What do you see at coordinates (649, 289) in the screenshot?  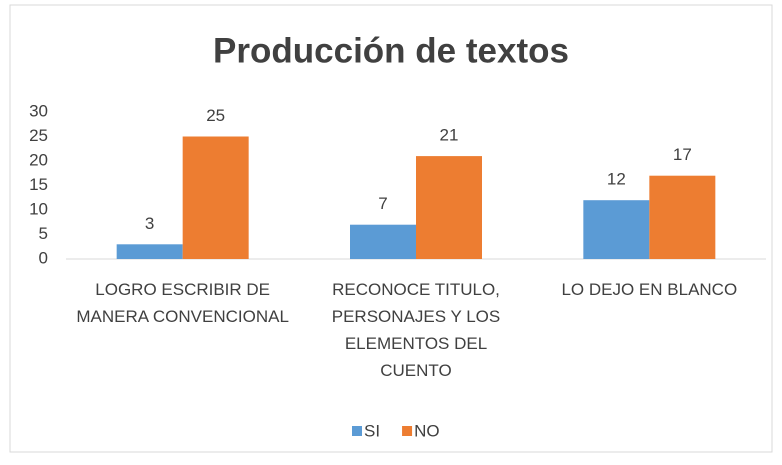 I see `x-tick-label: LO DEJO EN BLANCO` at bounding box center [649, 289].